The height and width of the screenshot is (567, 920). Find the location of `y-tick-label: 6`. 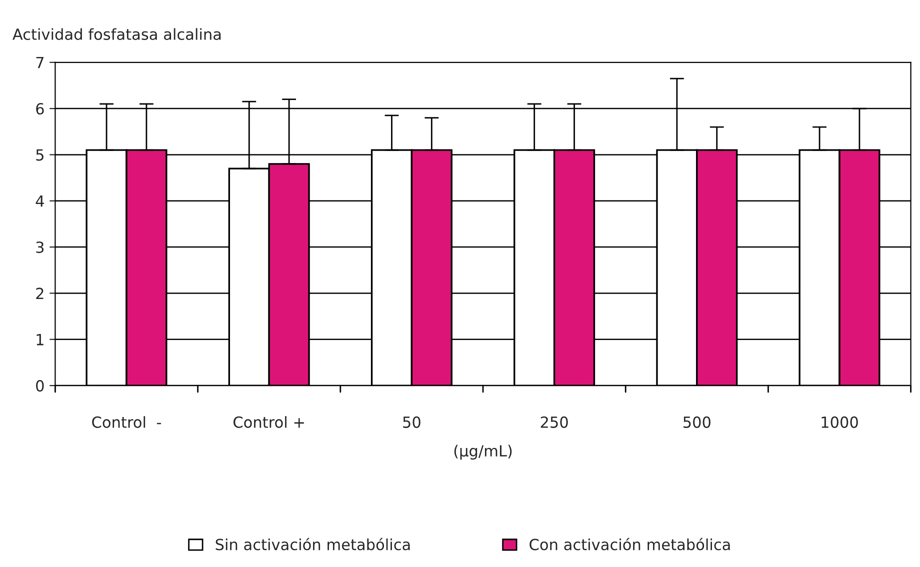

y-tick-label: 6 is located at coordinates (40, 109).